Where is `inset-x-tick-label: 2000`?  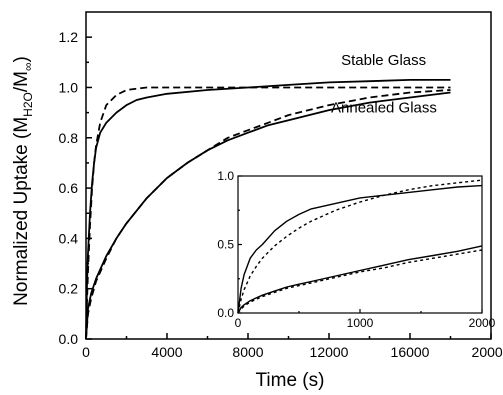 inset-x-tick-label: 2000 is located at coordinates (482, 323).